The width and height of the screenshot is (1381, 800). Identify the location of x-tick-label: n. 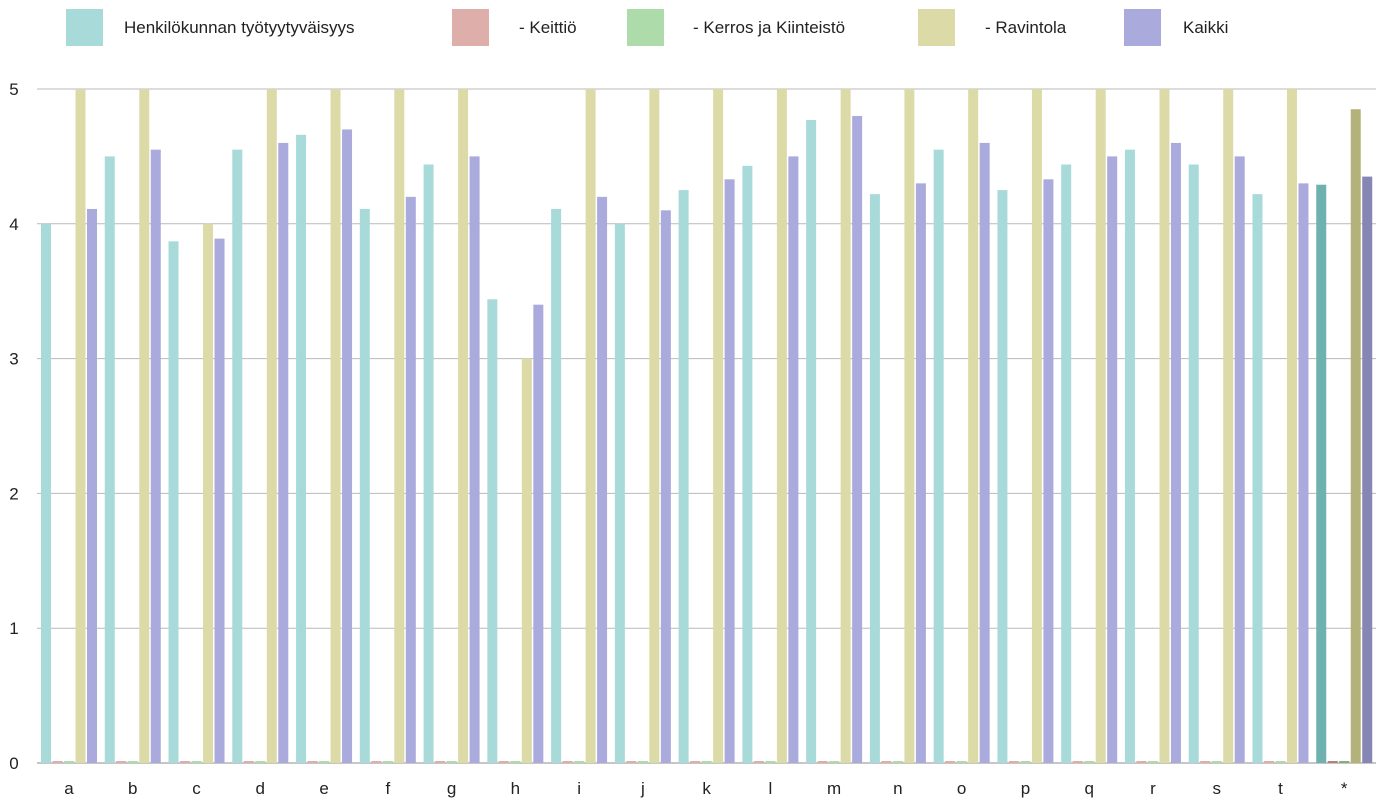
(897, 788).